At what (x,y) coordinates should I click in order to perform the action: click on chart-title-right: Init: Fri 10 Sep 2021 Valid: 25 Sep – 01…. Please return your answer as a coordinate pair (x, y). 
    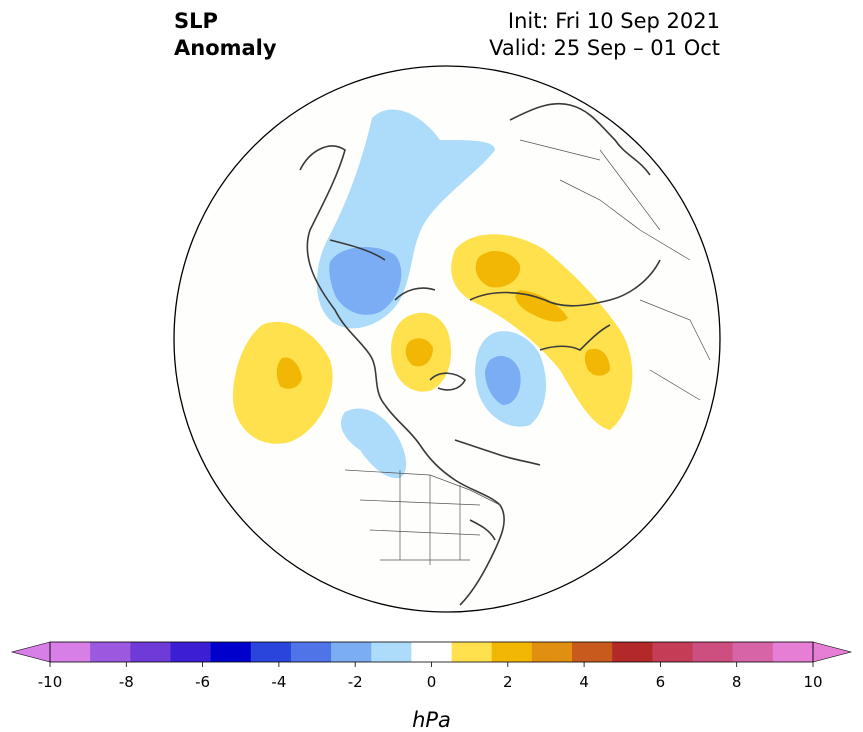
    Looking at the image, I should click on (604, 35).